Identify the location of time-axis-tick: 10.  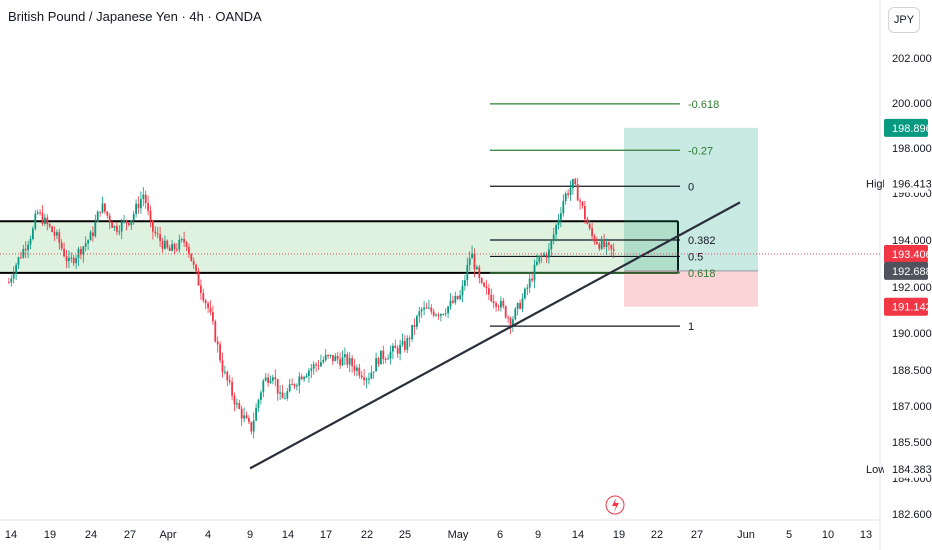
(828, 535).